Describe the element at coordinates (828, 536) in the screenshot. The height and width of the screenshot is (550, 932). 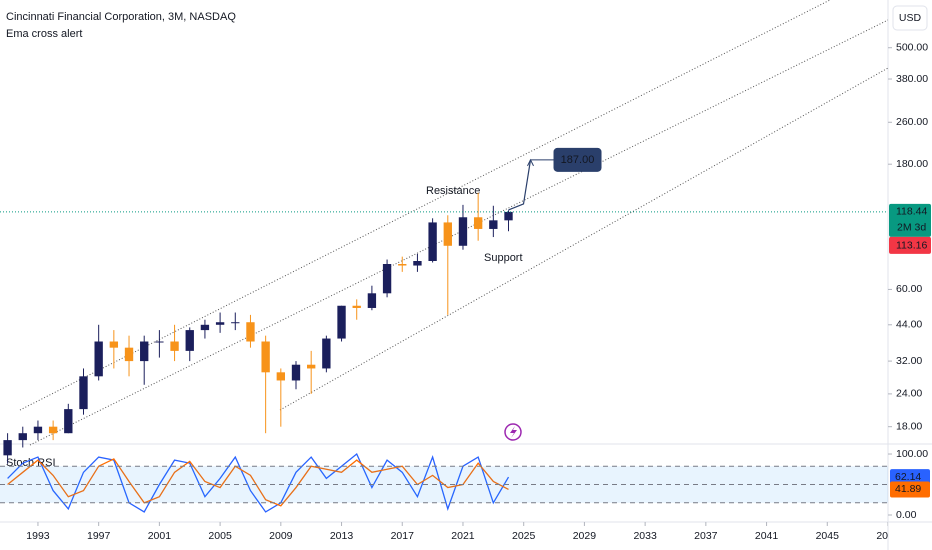
I see `x-tick-label: 2045` at that location.